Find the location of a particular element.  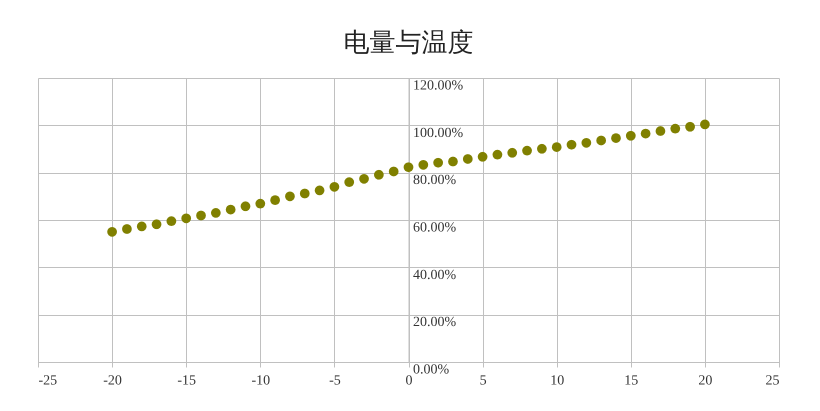

x-tick-label: 20 is located at coordinates (705, 381).